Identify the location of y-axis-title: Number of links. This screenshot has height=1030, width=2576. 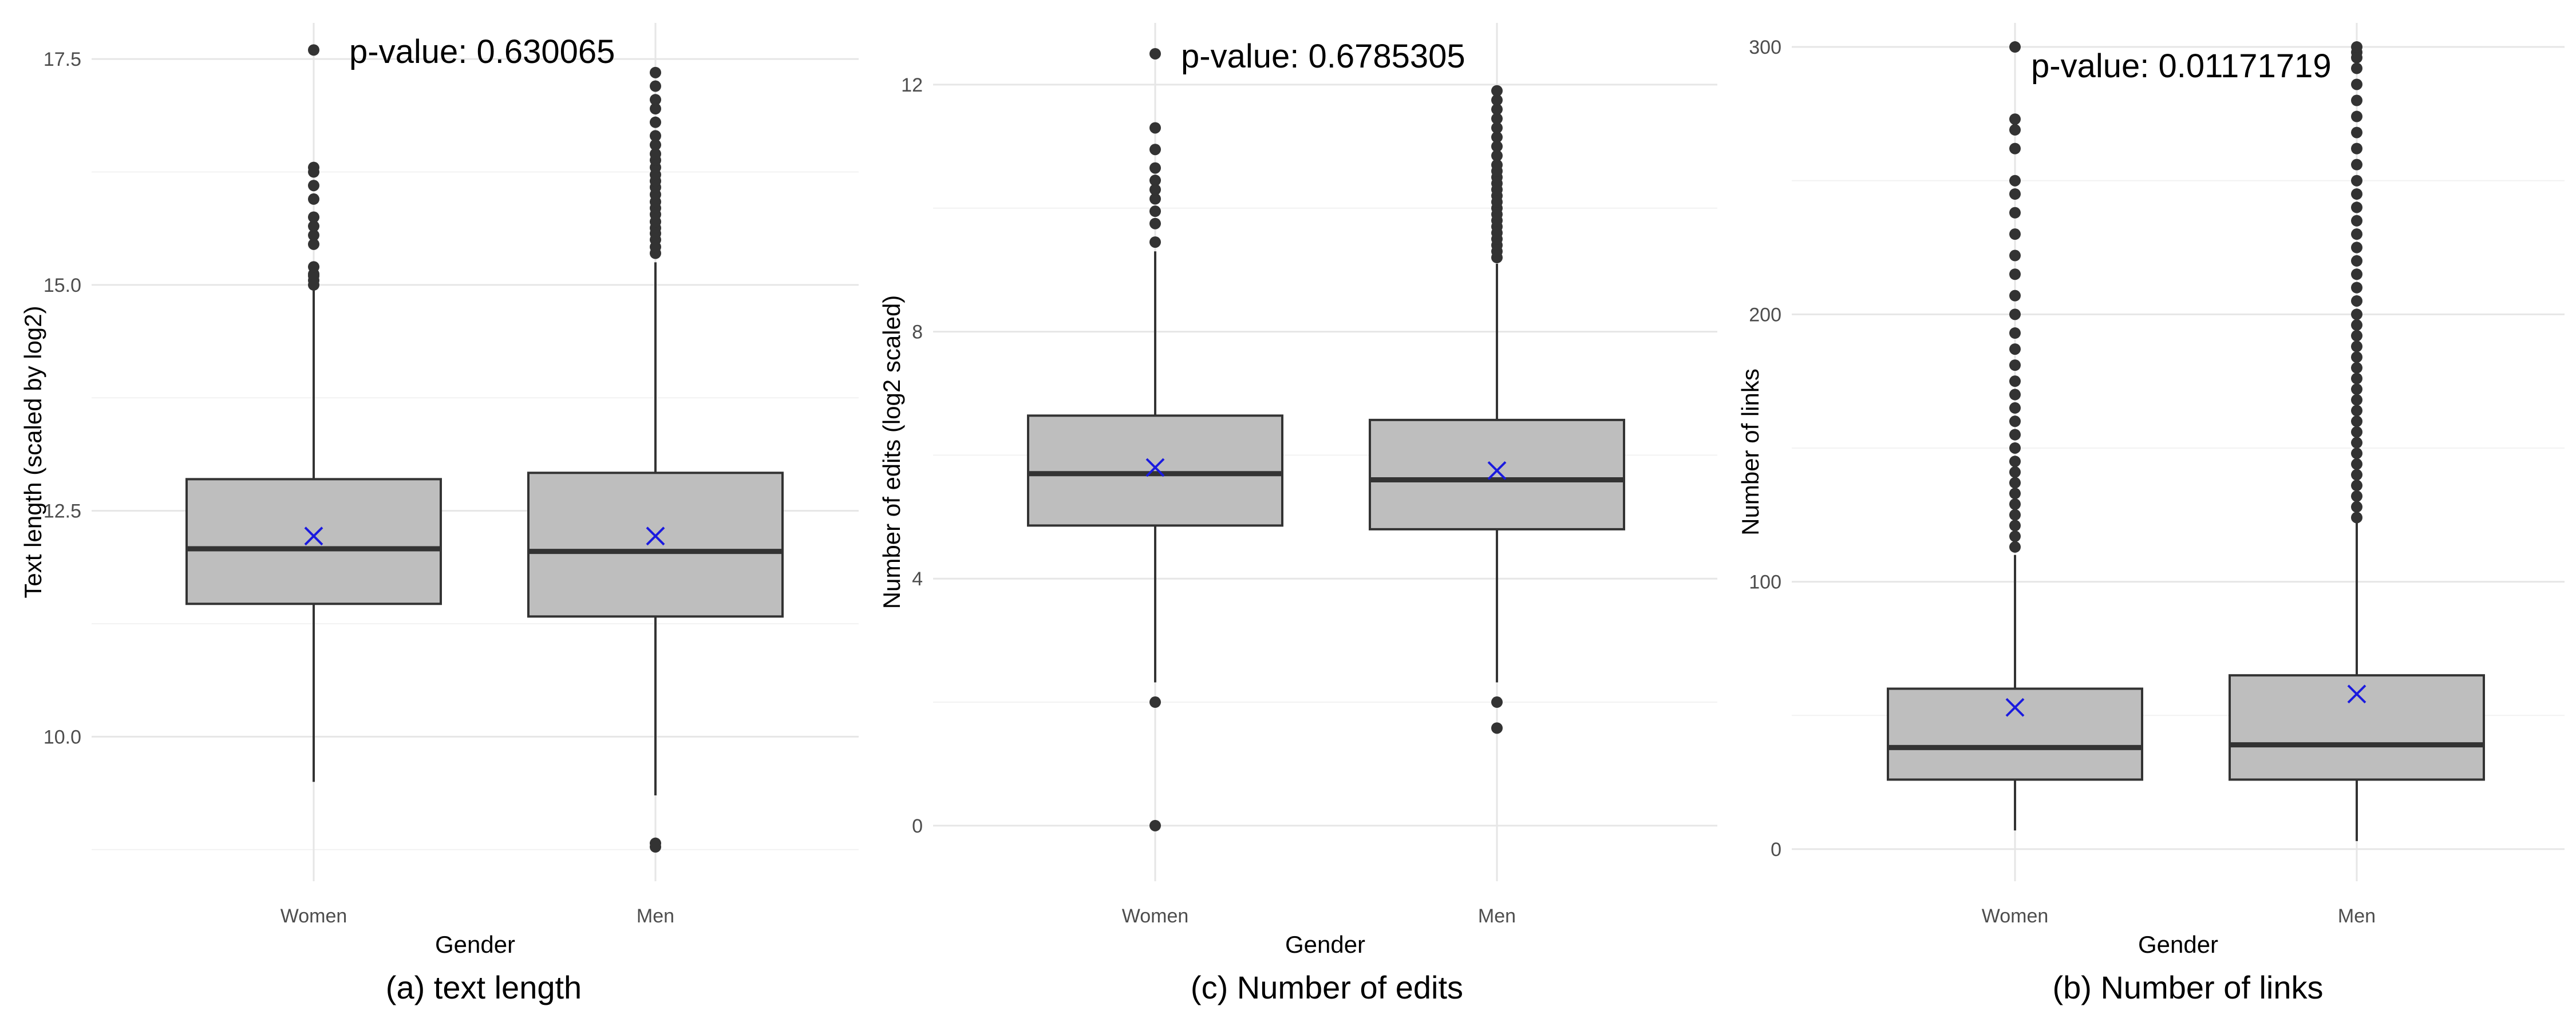
(1750, 452).